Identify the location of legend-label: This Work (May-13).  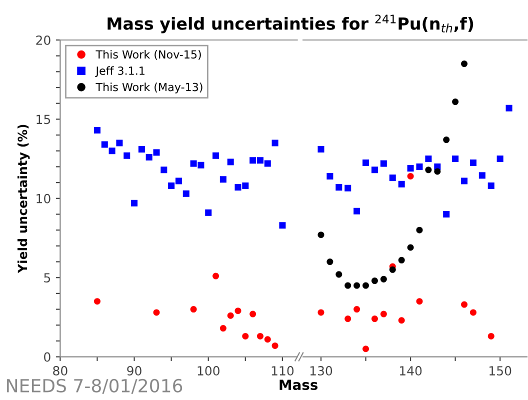
(149, 88).